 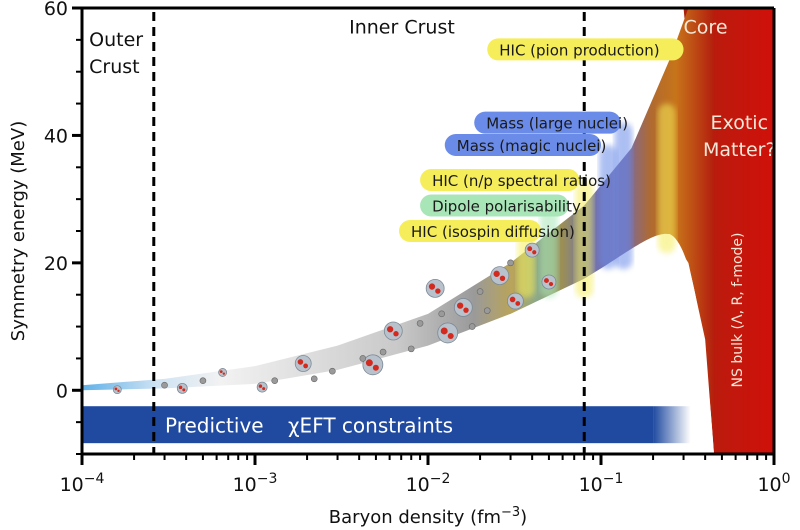 I want to click on region-label-inner-crust: Inner Crust, so click(x=402, y=27).